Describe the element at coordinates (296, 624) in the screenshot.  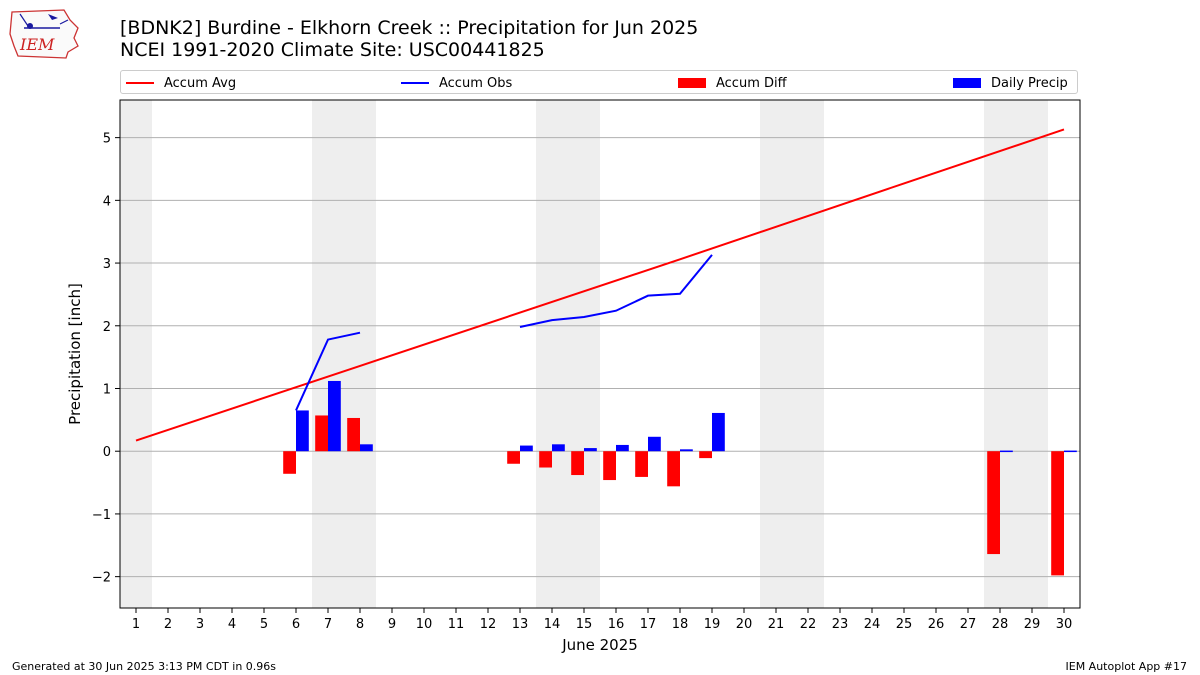
I see `x-tick-label: 6` at that location.